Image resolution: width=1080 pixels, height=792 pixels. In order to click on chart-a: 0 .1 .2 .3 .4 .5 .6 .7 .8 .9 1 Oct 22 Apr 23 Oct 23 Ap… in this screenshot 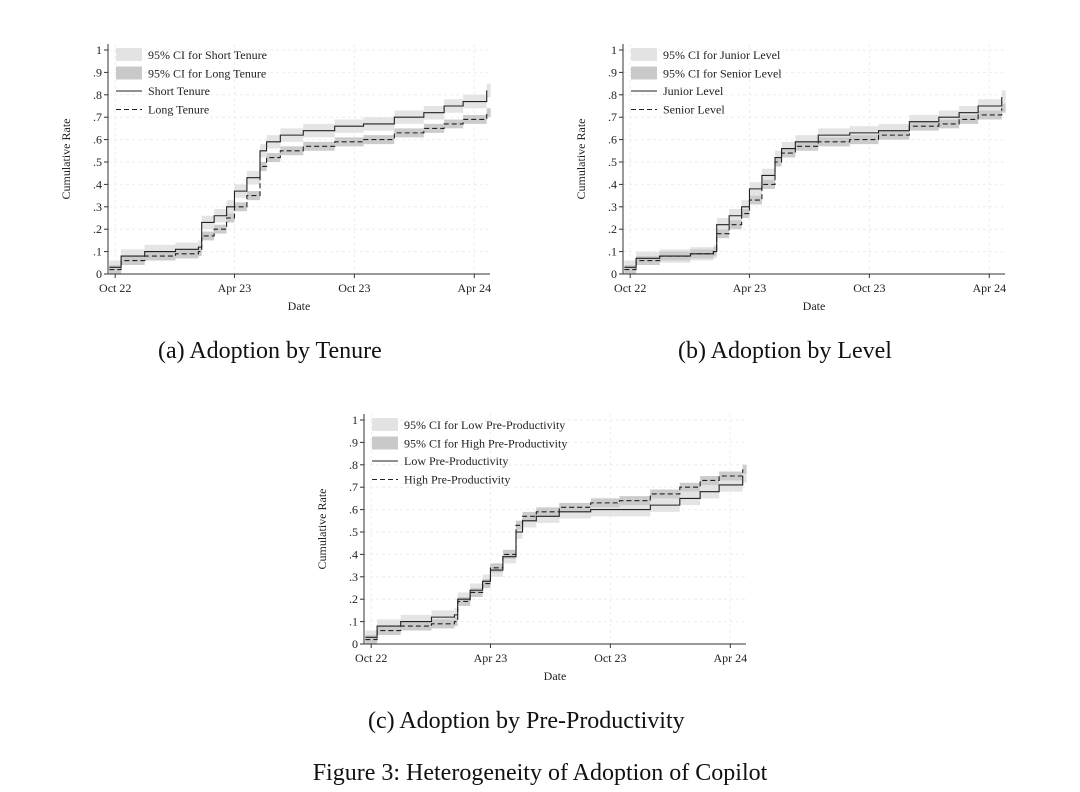, I will do `click(275, 178)`.